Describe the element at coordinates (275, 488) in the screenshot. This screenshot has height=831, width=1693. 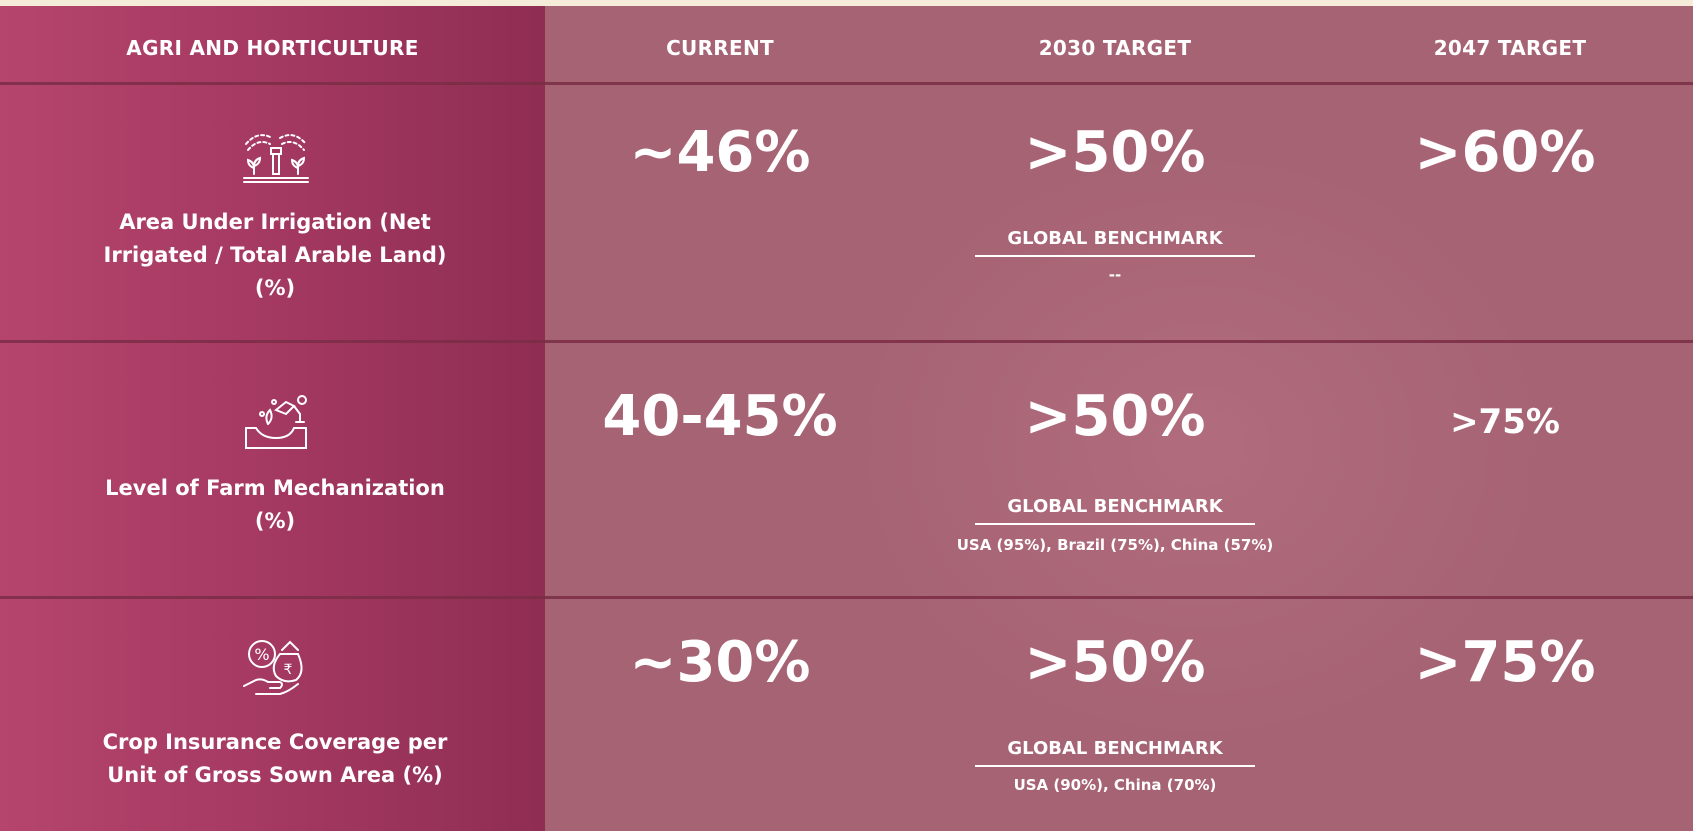
I see `metric-label-line: Level of Farm Mechanization` at that location.